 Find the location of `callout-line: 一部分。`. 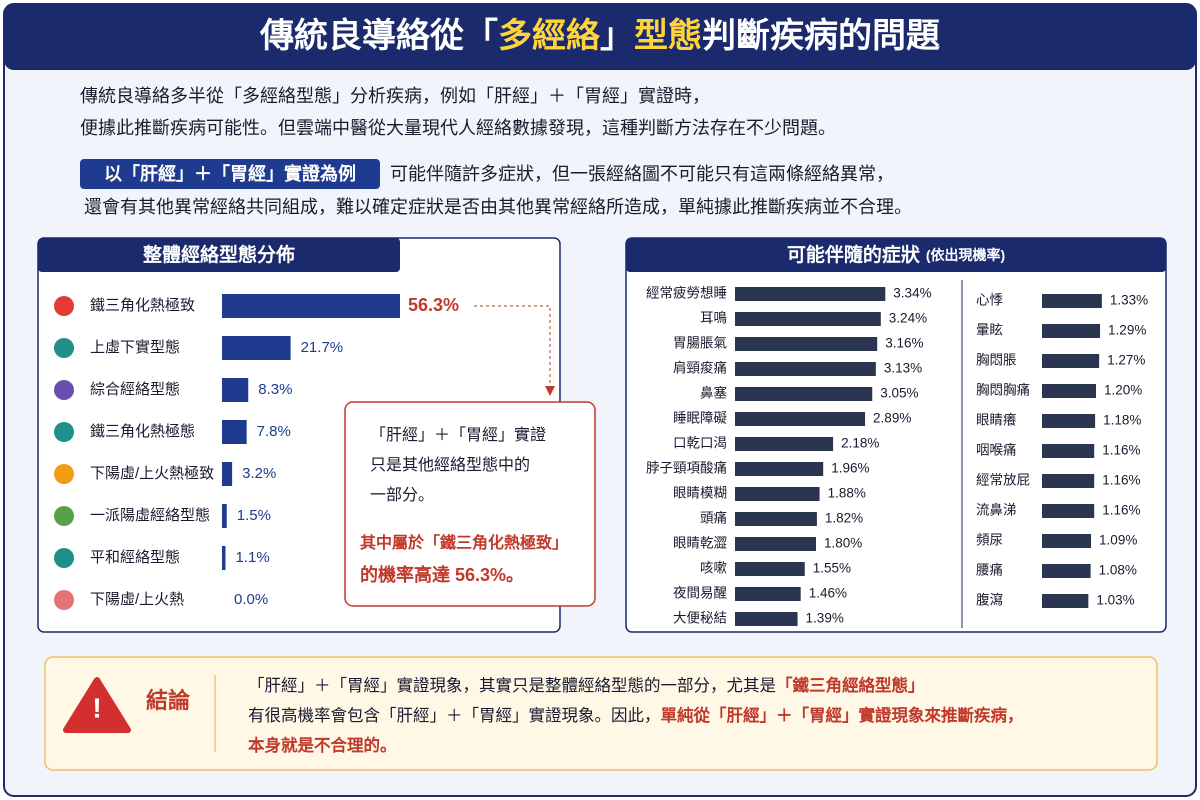

callout-line: 一部分。 is located at coordinates (402, 495).